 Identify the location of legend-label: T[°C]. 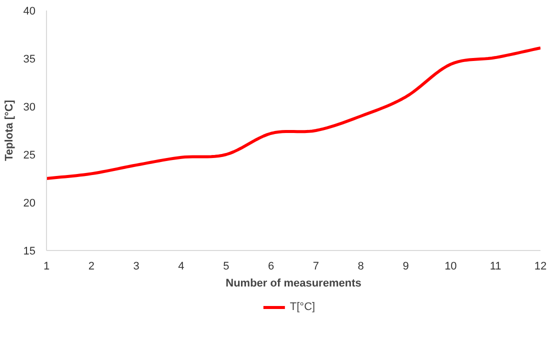
(303, 307).